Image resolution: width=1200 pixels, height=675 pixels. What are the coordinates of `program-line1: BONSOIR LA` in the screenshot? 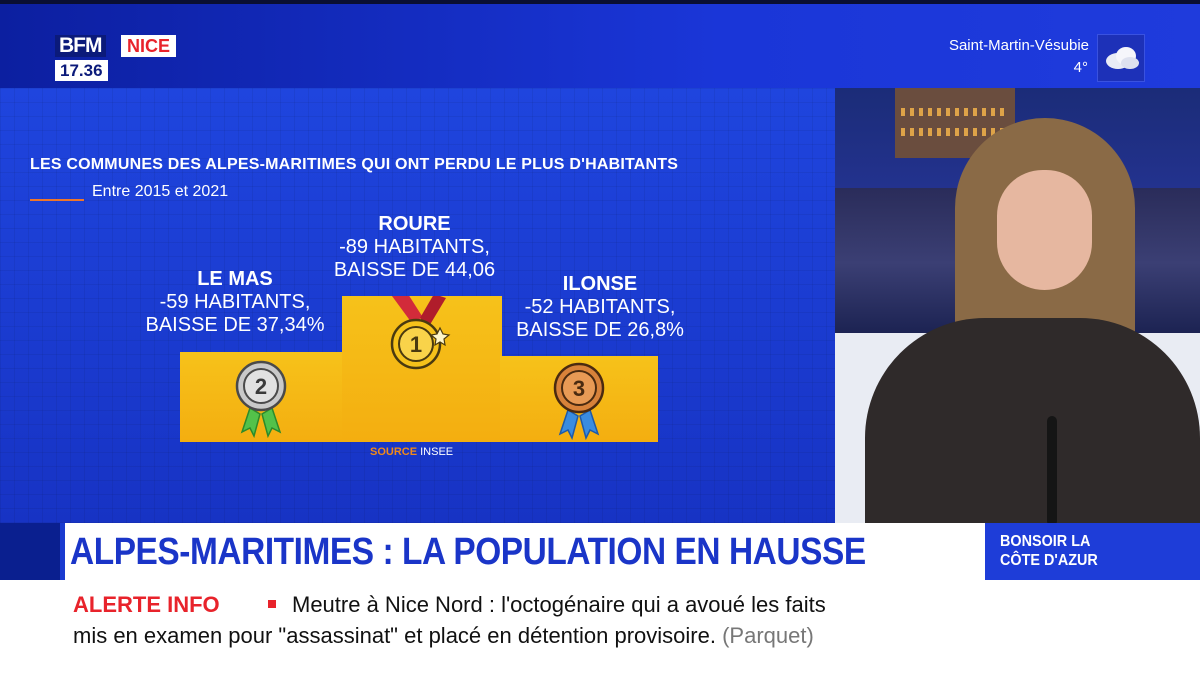 It's located at (1045, 541).